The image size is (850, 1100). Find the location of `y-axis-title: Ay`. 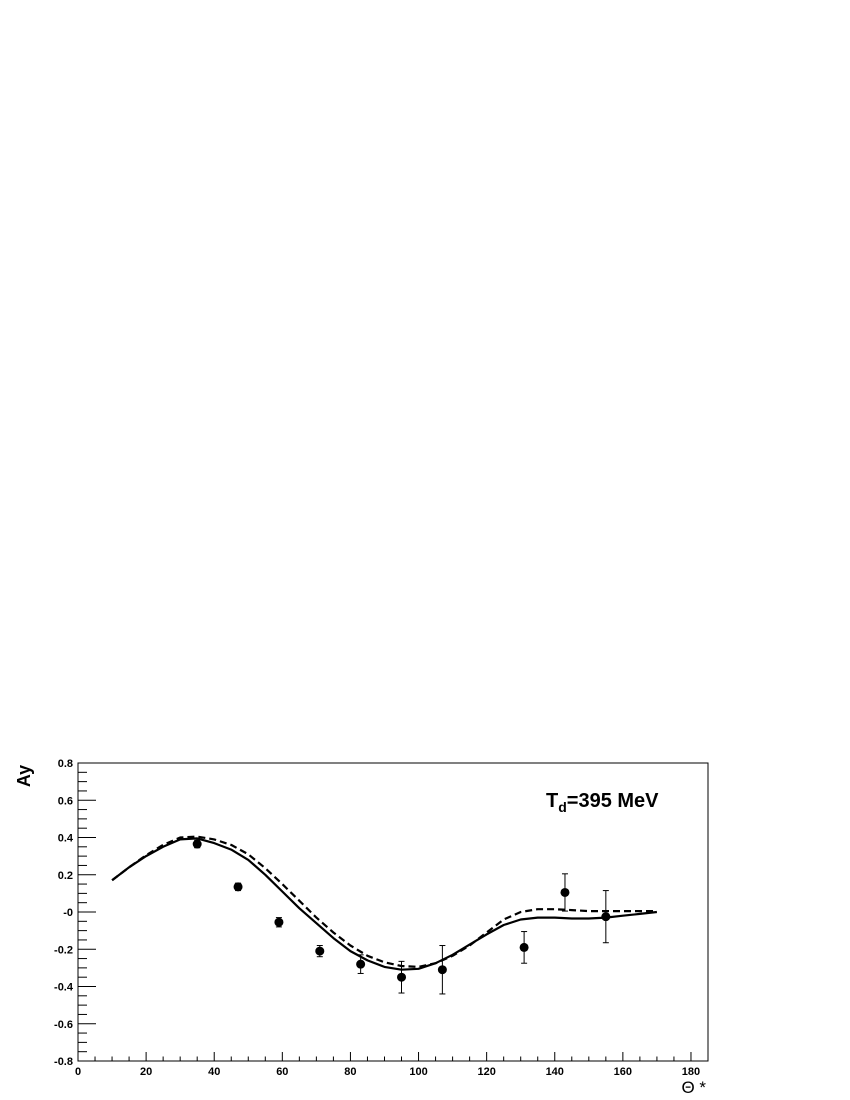

y-axis-title: Ay is located at coordinates (24, 776).